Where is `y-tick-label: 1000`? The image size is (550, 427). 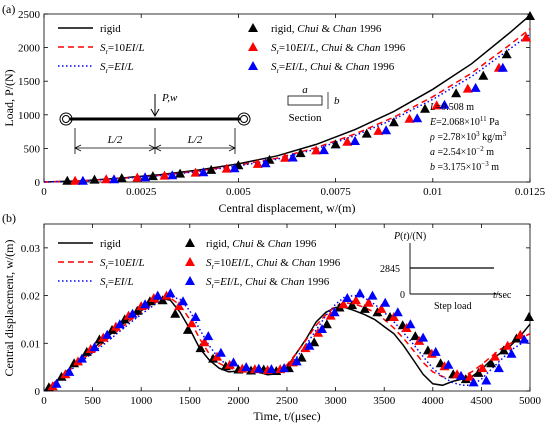 y-tick-label: 1000 is located at coordinates (29, 116).